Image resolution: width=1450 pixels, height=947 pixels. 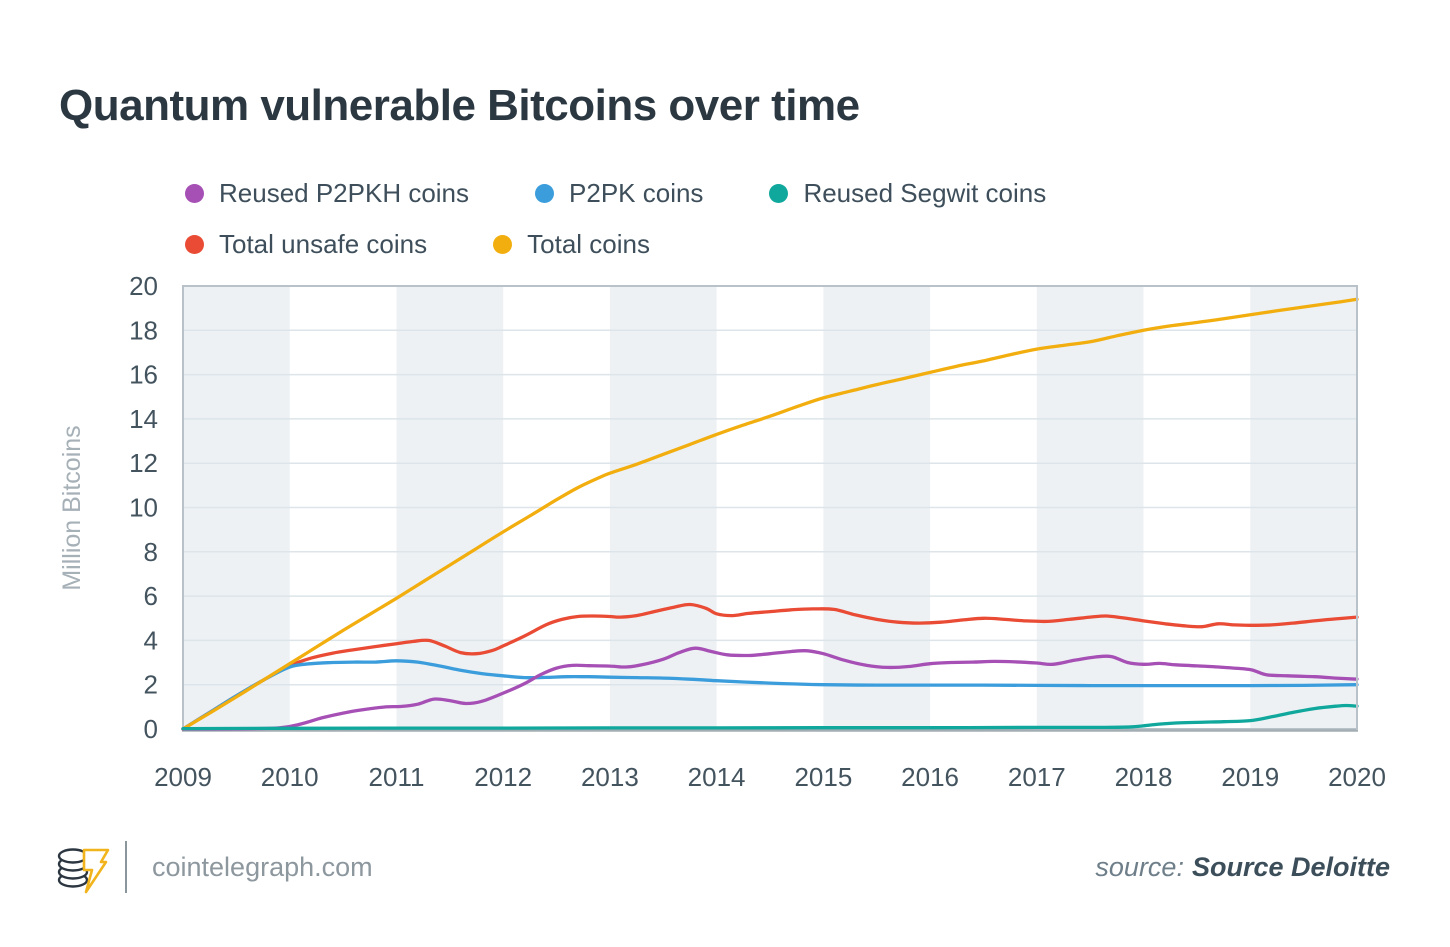 I want to click on series-line-reused-segwit-coins, so click(x=770, y=717).